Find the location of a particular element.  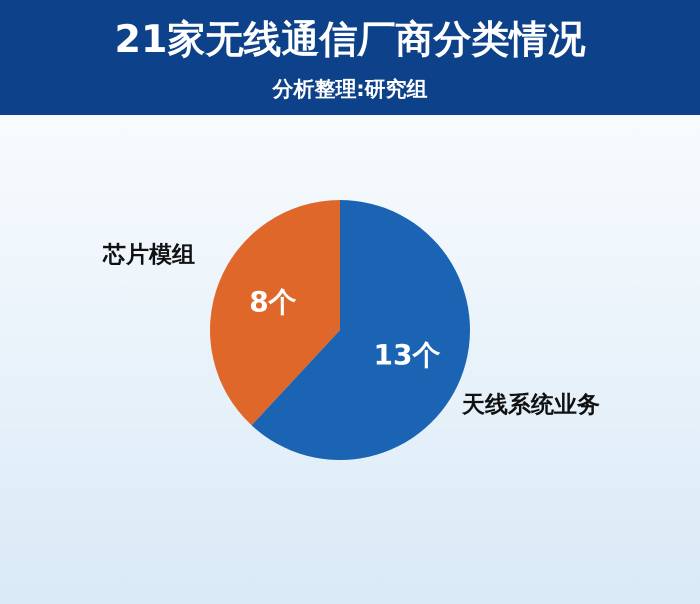

chart-title: 21家无线通信厂商分类情况 is located at coordinates (350, 39).